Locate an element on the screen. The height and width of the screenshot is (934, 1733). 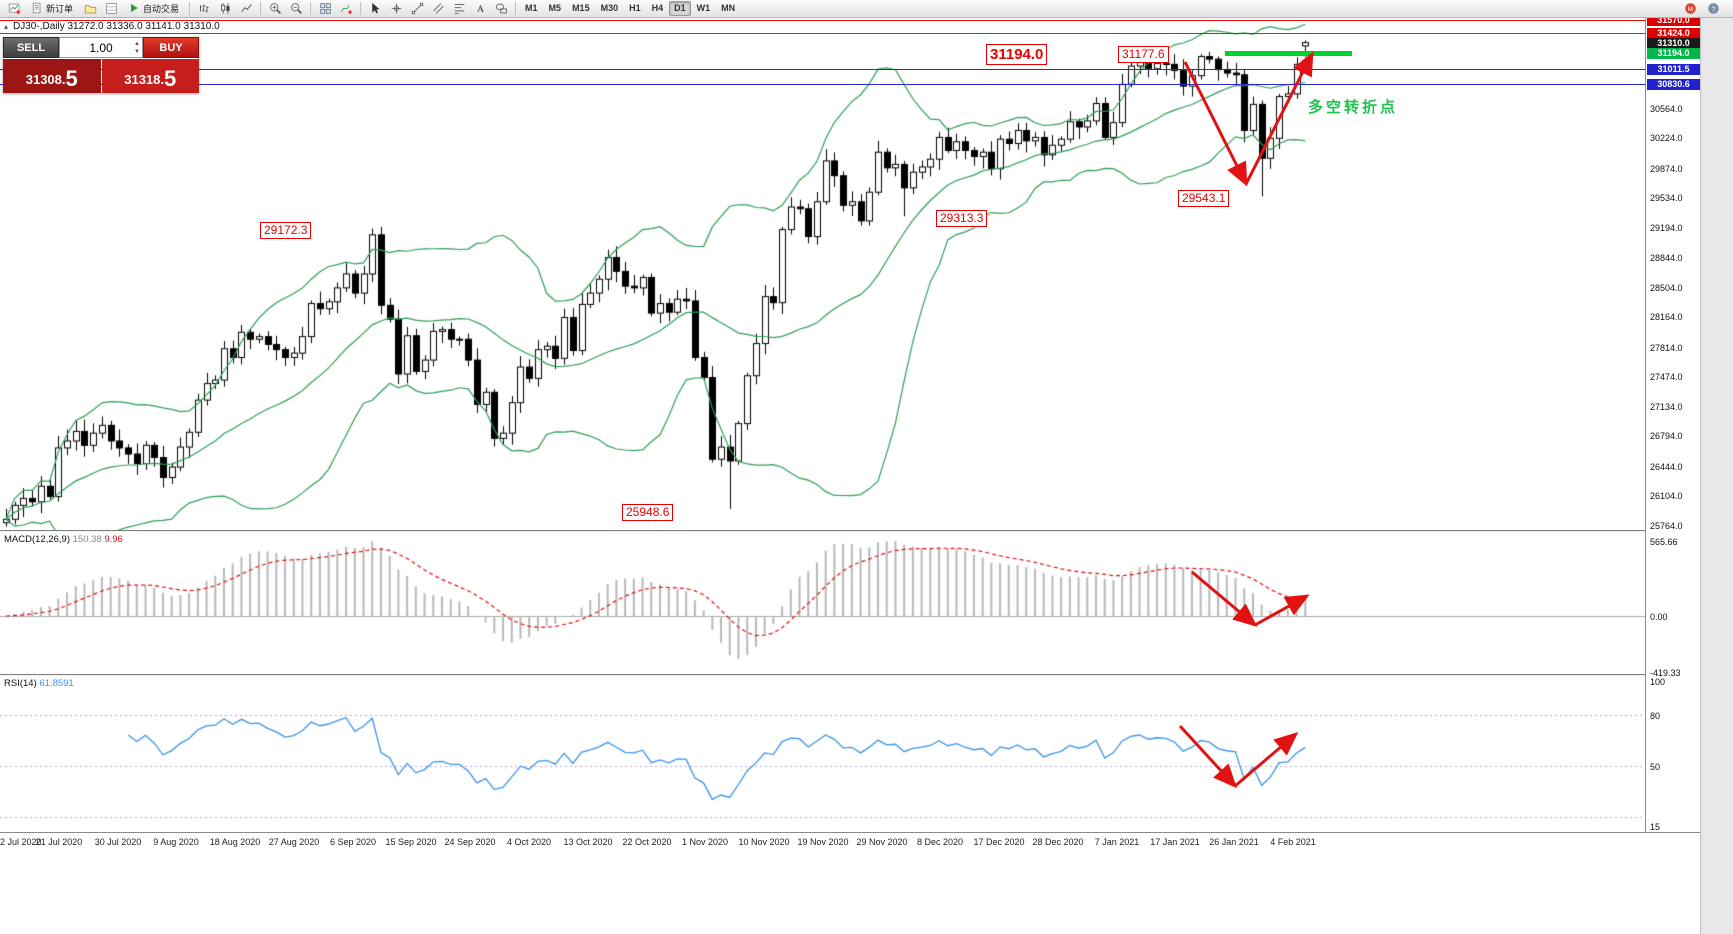
price-tick: 29534.0 is located at coordinates (1666, 198).